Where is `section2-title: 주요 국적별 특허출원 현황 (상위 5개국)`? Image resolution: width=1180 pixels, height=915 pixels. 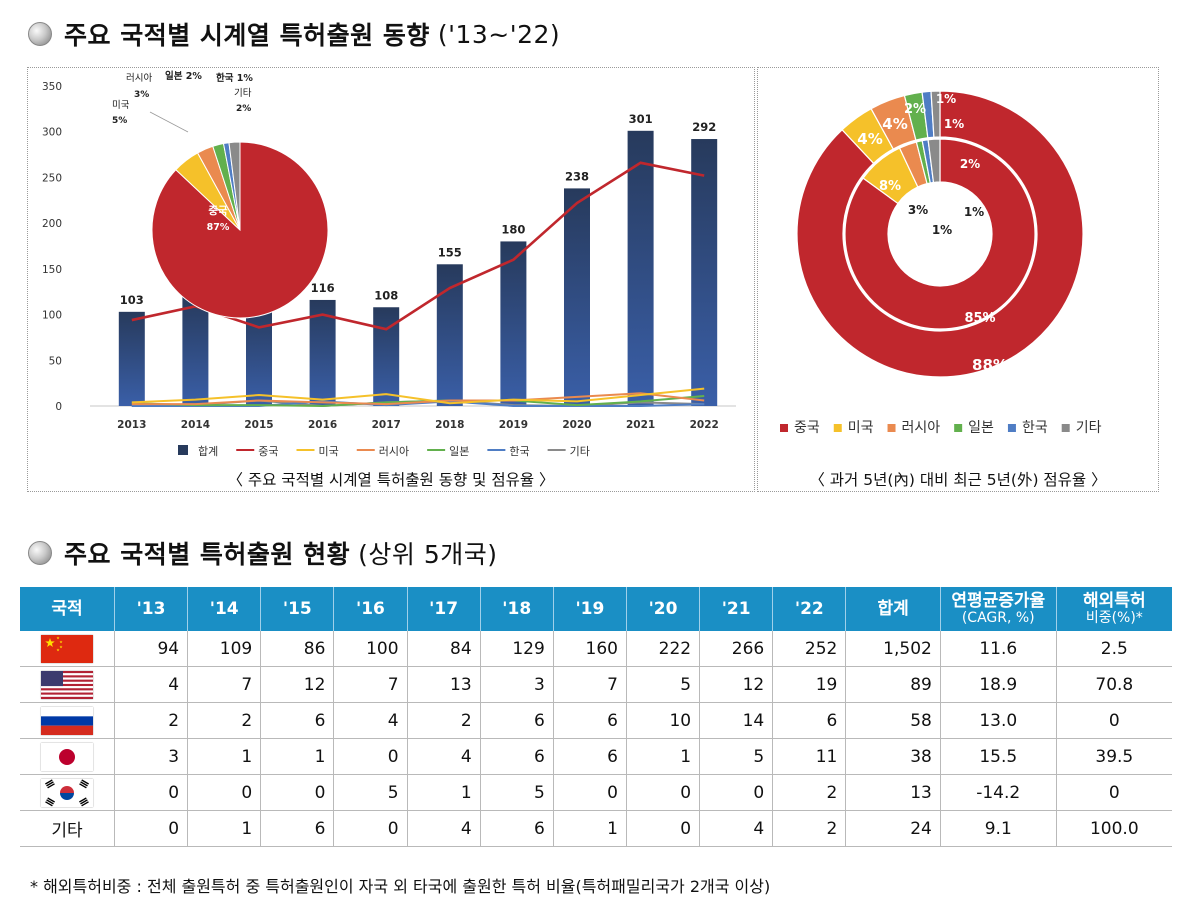
section2-title: 주요 국적별 특허출원 현황 (상위 5개국) is located at coordinates (263, 553).